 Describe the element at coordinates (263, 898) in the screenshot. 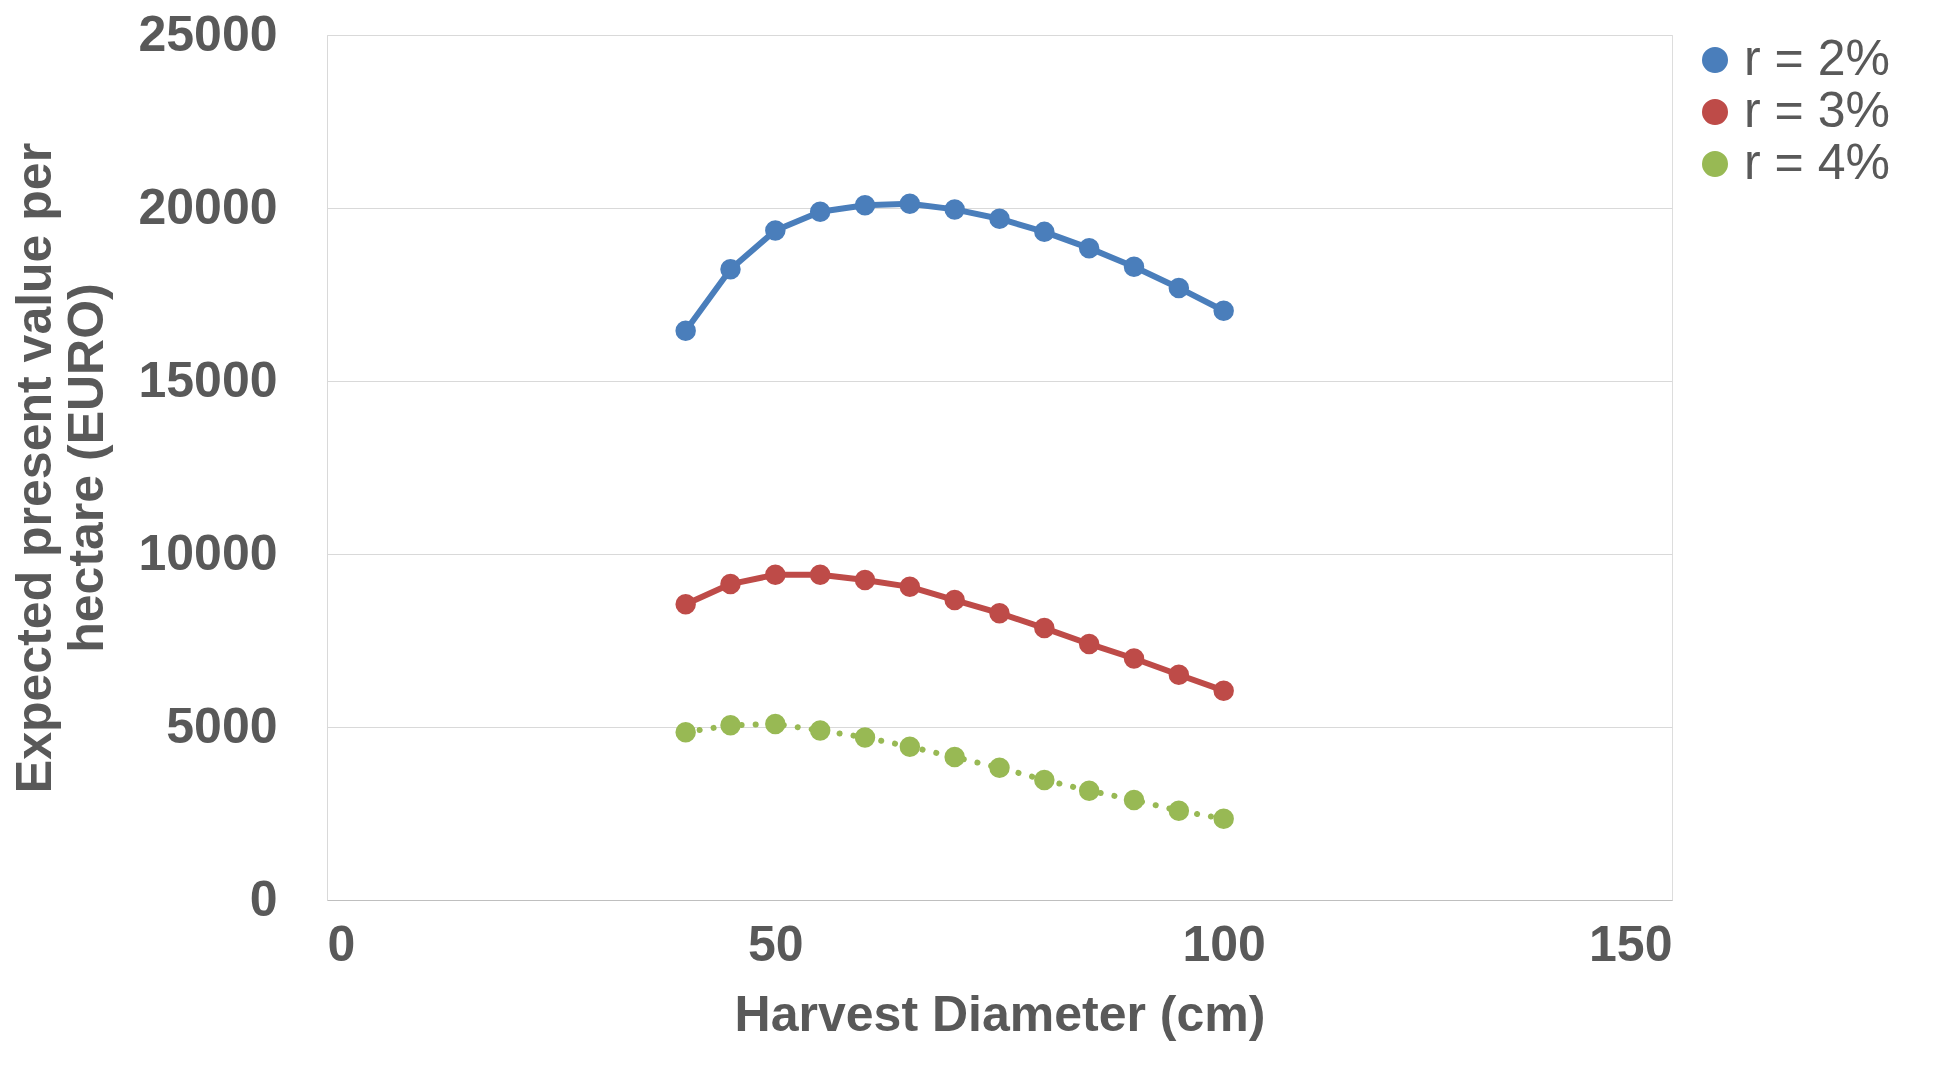

I see `y-tick-label: 0` at that location.